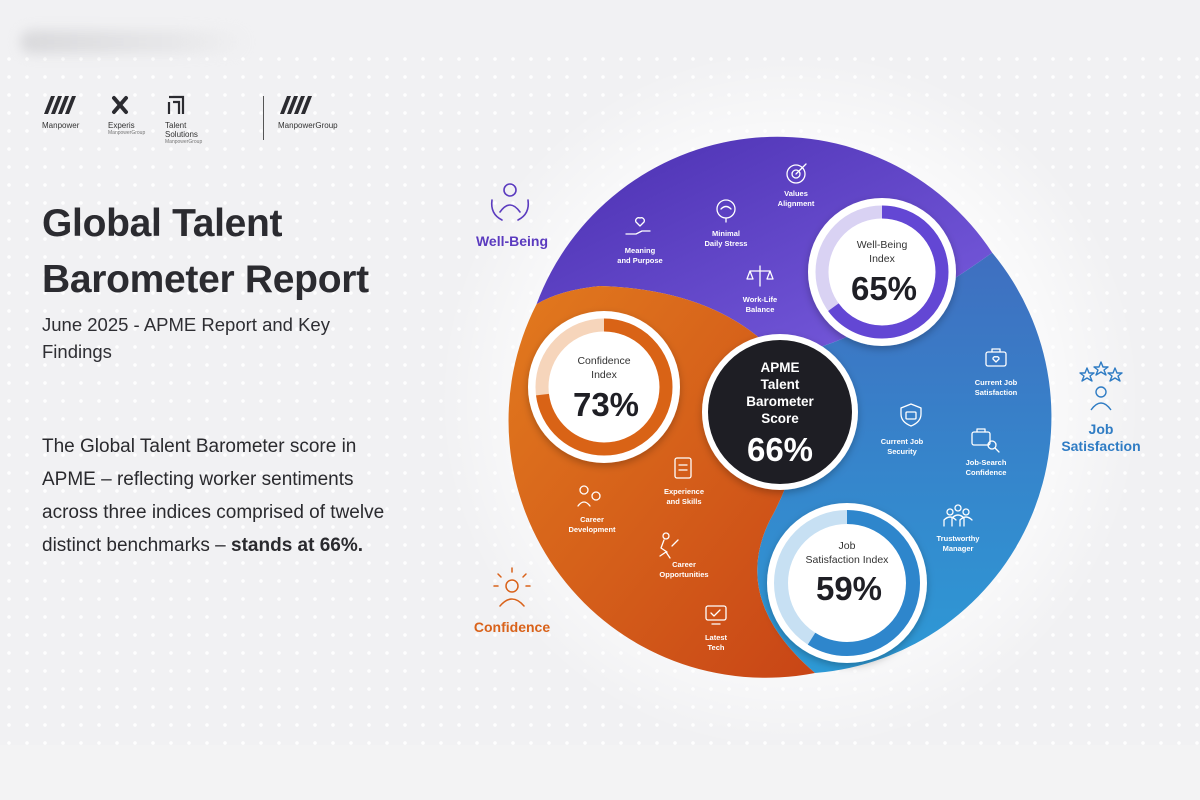 The height and width of the screenshot is (800, 1200). I want to click on blurred-header-strip, so click(135, 42).